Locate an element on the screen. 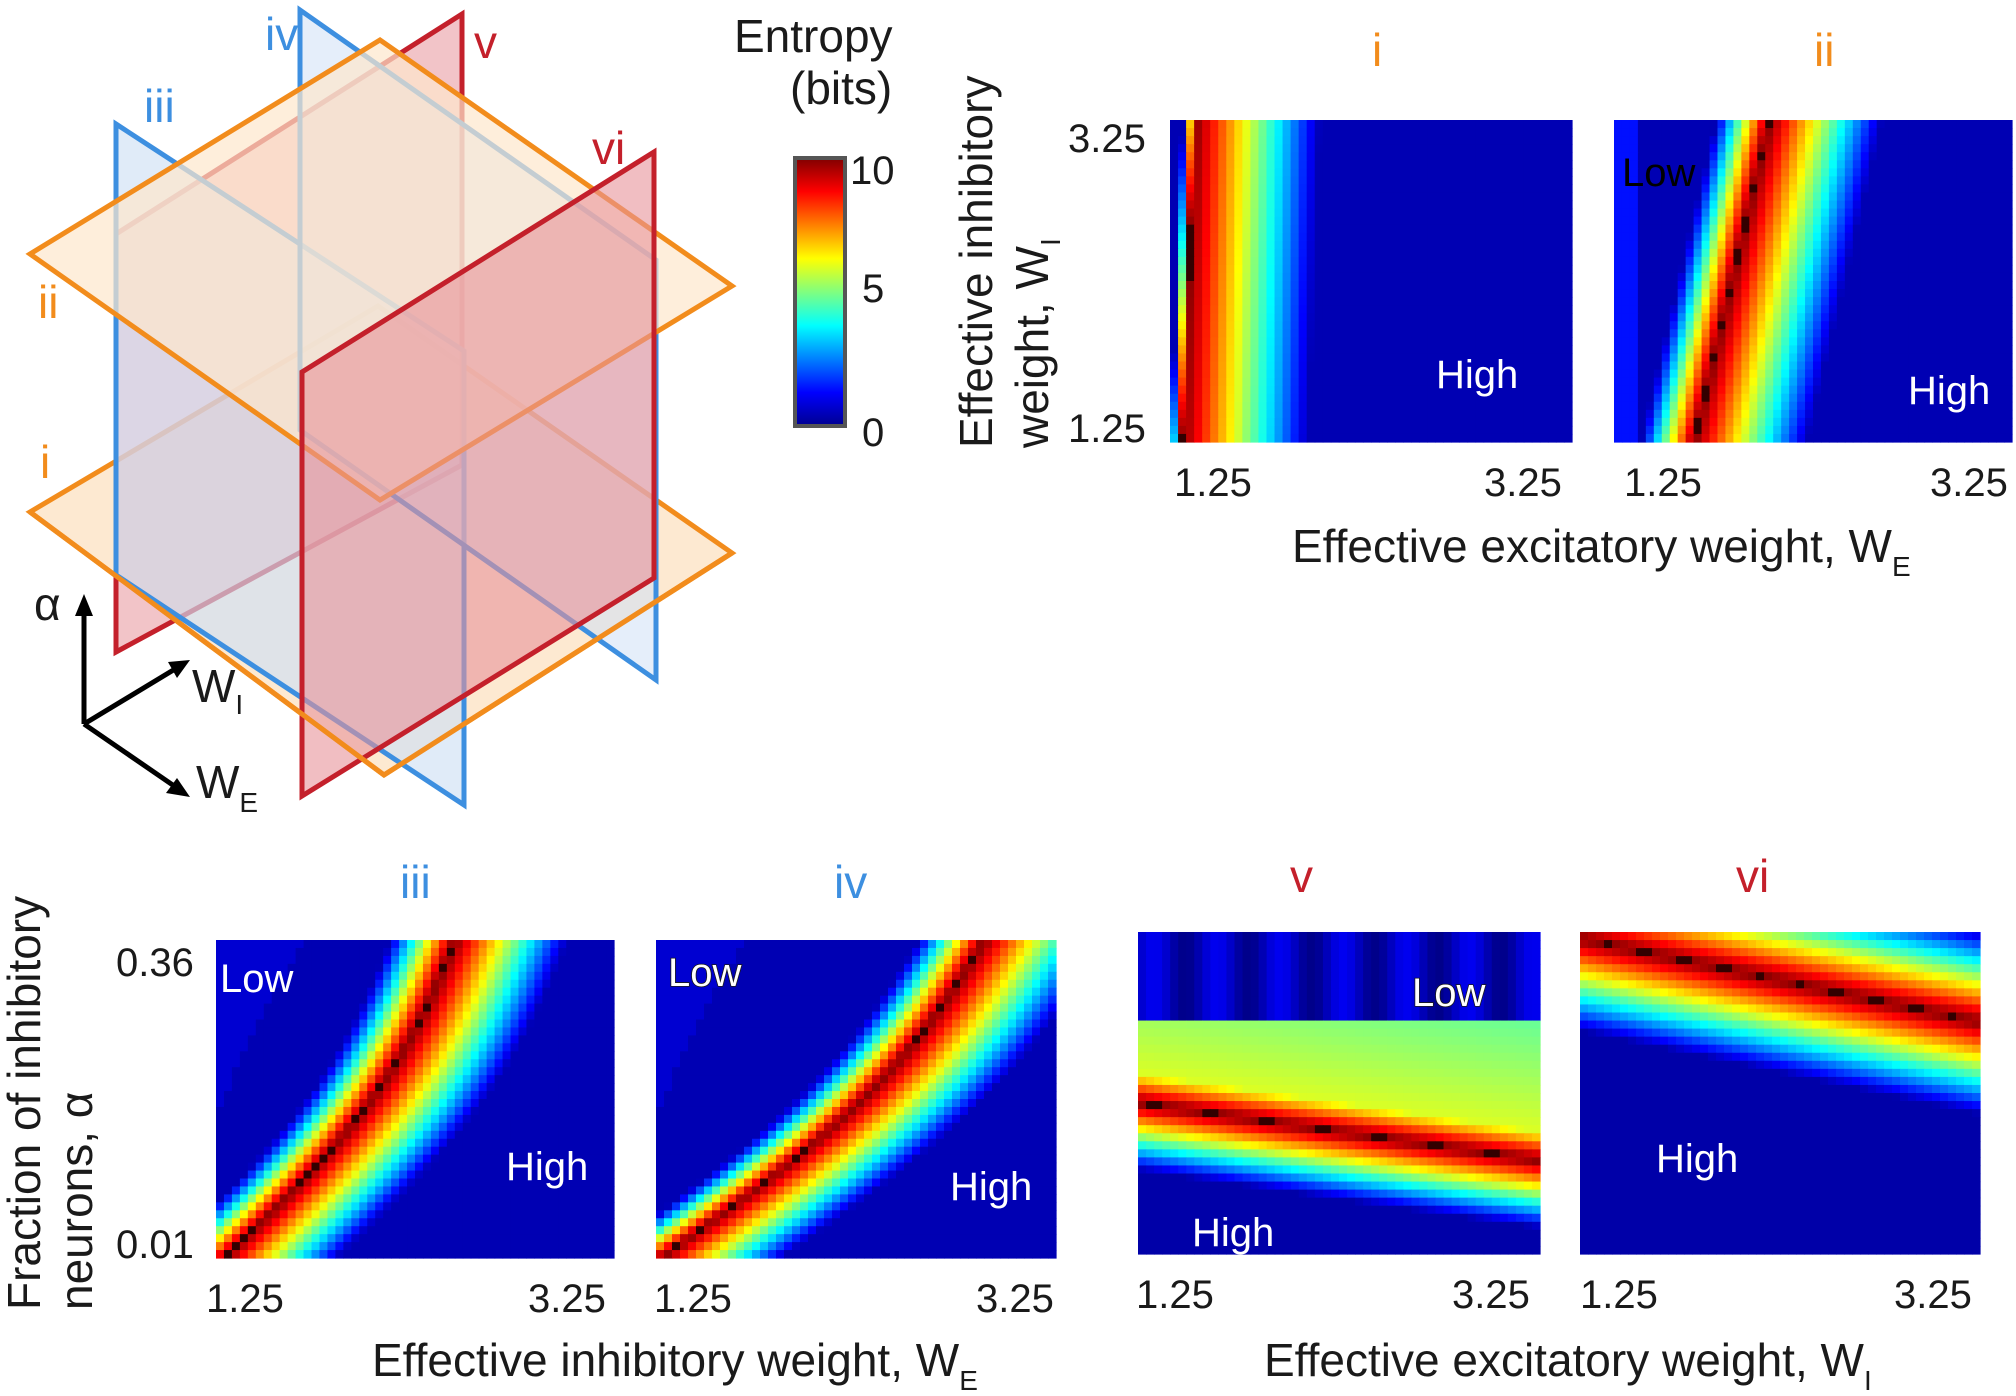 This screenshot has width=2016, height=1396. panel-title-i: i is located at coordinates (1377, 50).